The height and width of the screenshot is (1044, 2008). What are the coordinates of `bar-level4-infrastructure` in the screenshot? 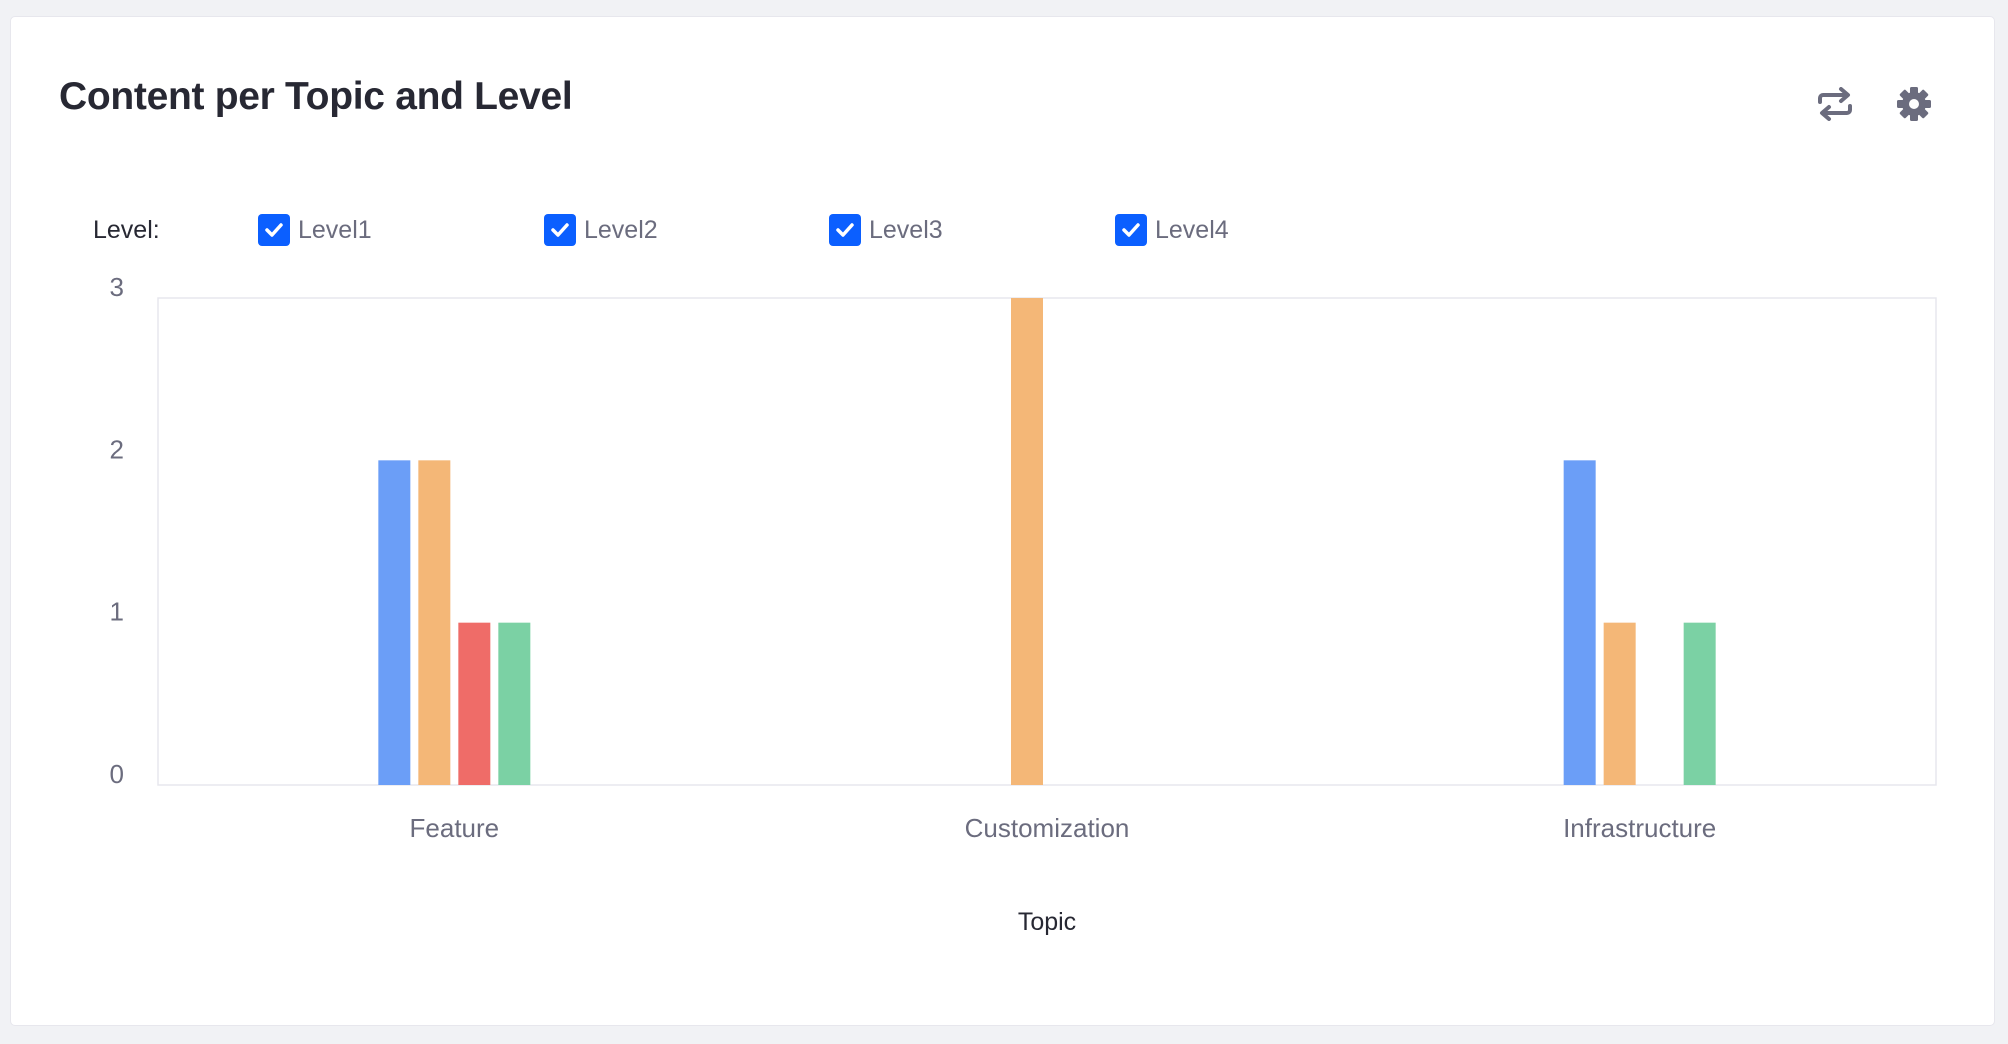 It's located at (1699, 703).